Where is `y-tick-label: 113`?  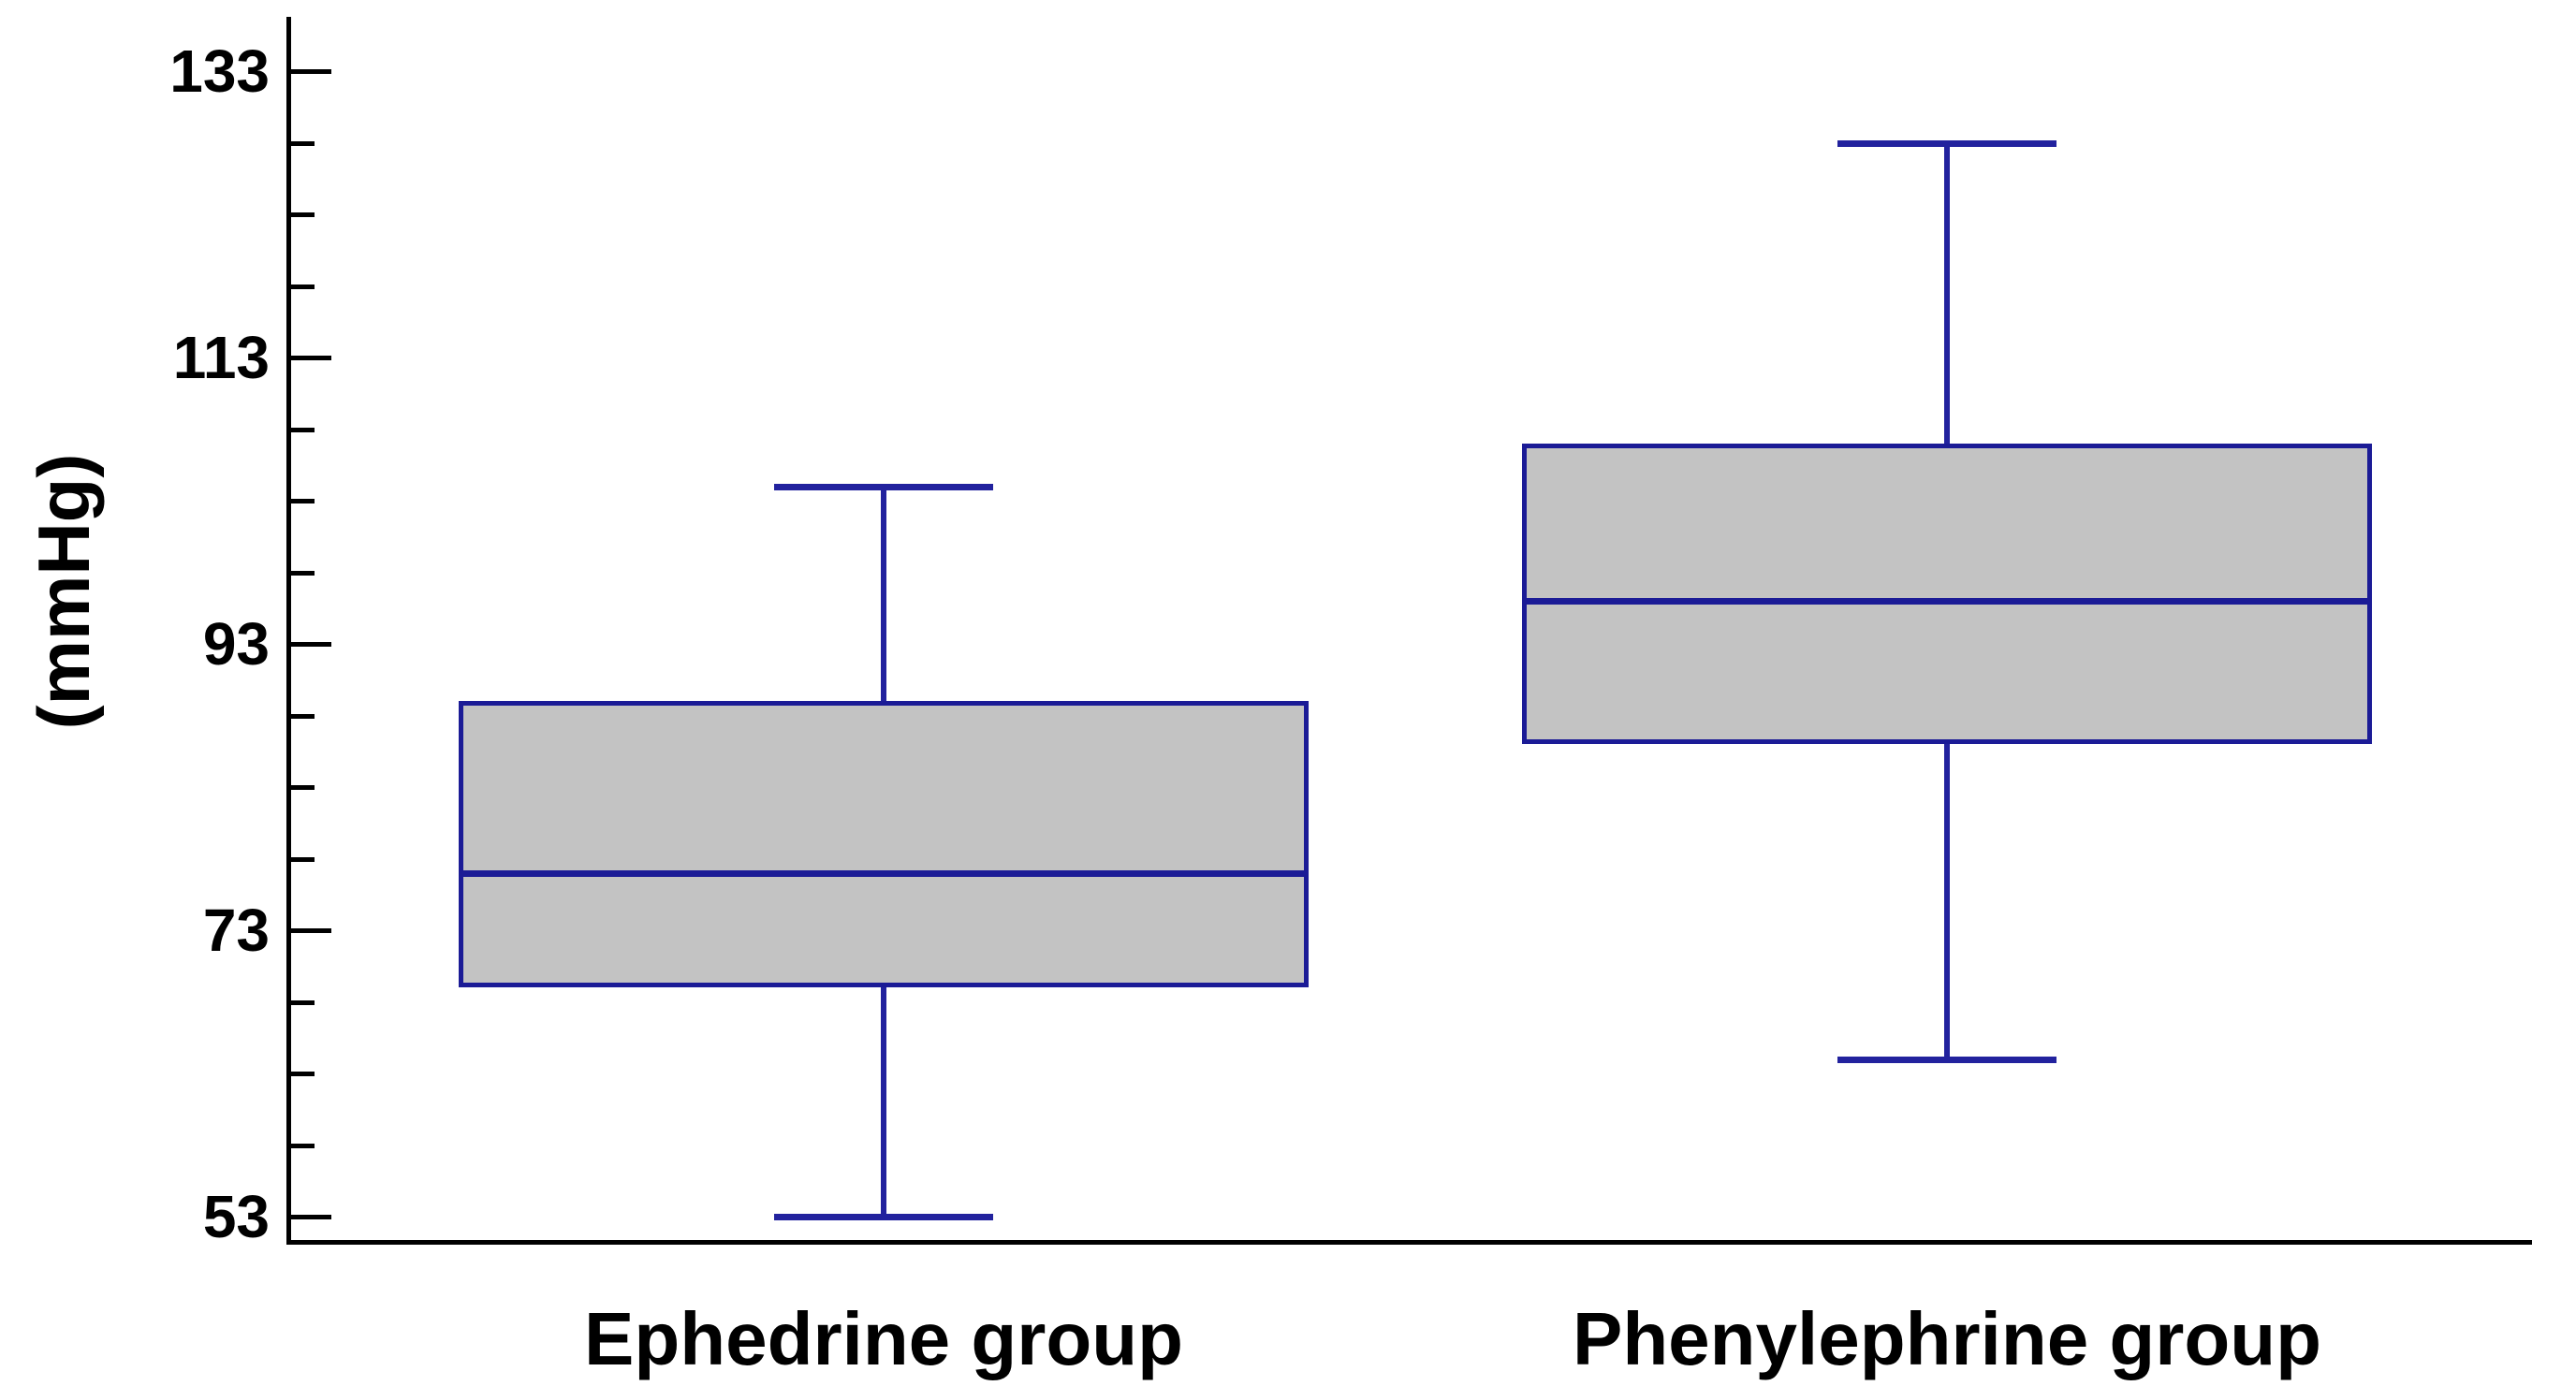
y-tick-label: 113 is located at coordinates (221, 357).